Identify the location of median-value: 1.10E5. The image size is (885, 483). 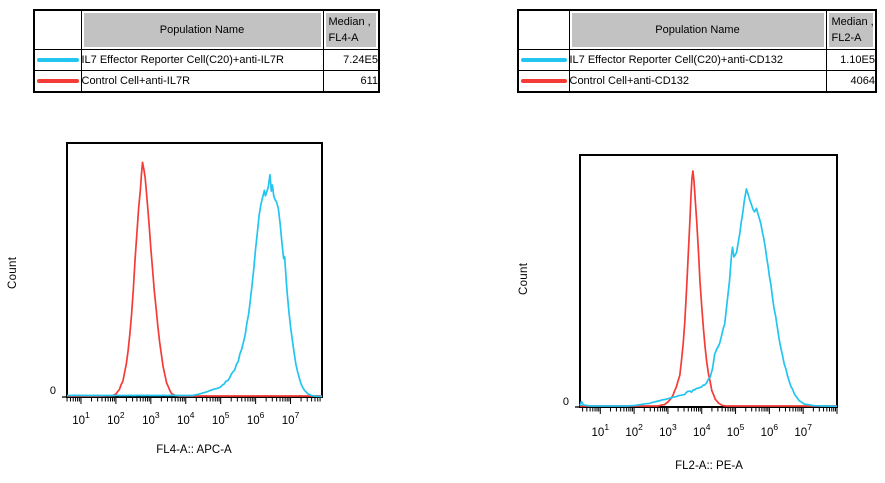
(851, 60).